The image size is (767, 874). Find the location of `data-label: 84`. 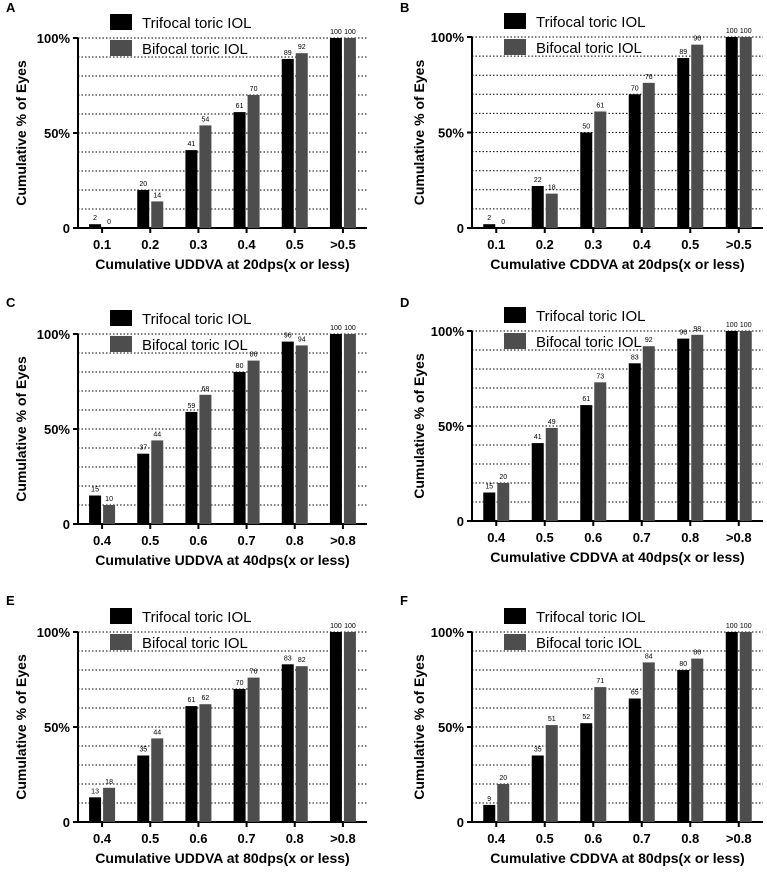

data-label: 84 is located at coordinates (649, 656).